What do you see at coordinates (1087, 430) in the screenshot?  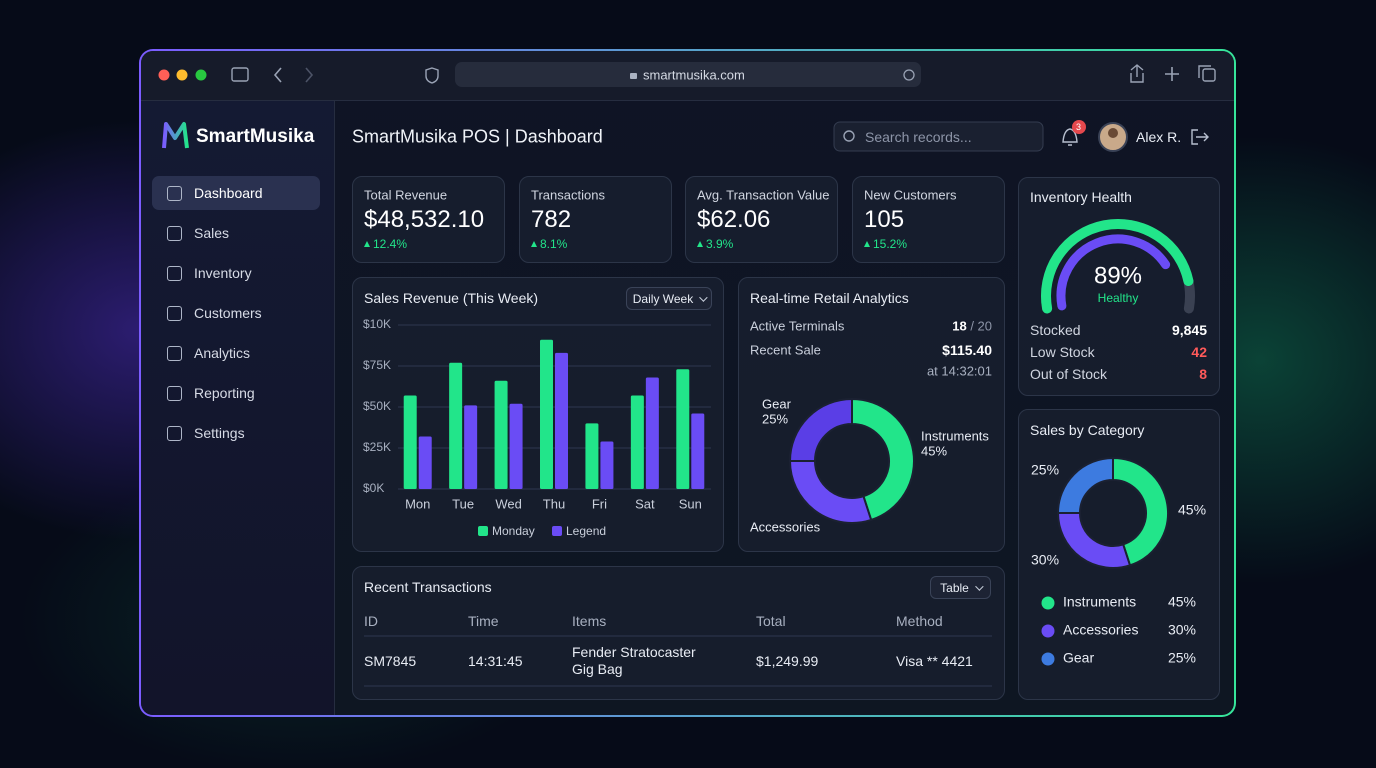 I see `card-title: Sales by Category` at bounding box center [1087, 430].